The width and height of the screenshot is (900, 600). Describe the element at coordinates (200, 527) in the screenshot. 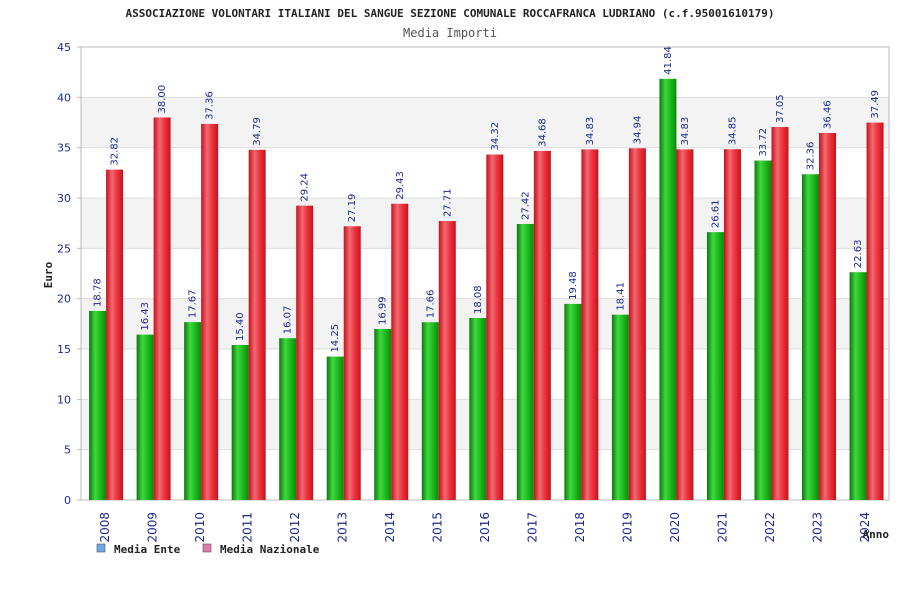

I see `x-tick-label: 2010` at that location.